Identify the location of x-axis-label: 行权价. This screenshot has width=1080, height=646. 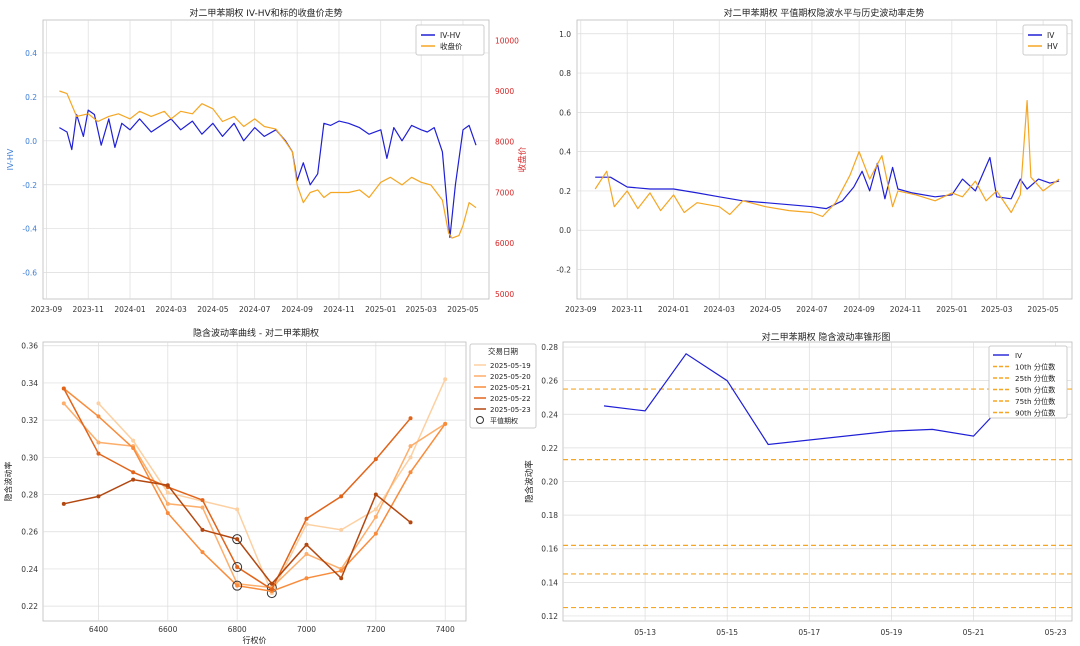
(255, 640).